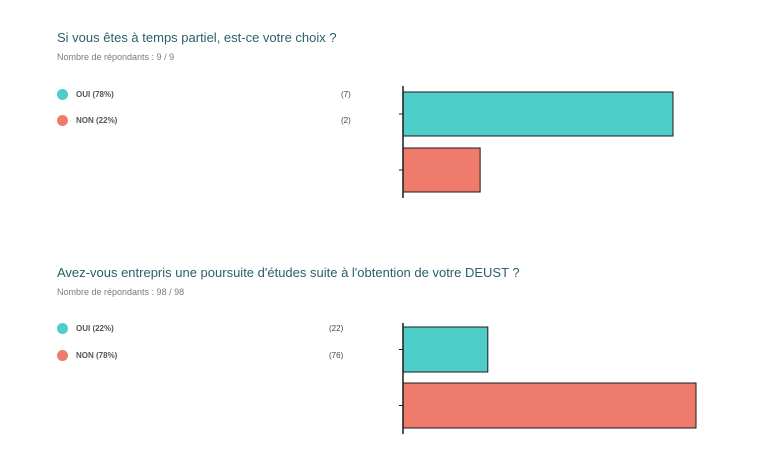 This screenshot has height=452, width=784. I want to click on bar-chart-further-studies, so click(548, 378).